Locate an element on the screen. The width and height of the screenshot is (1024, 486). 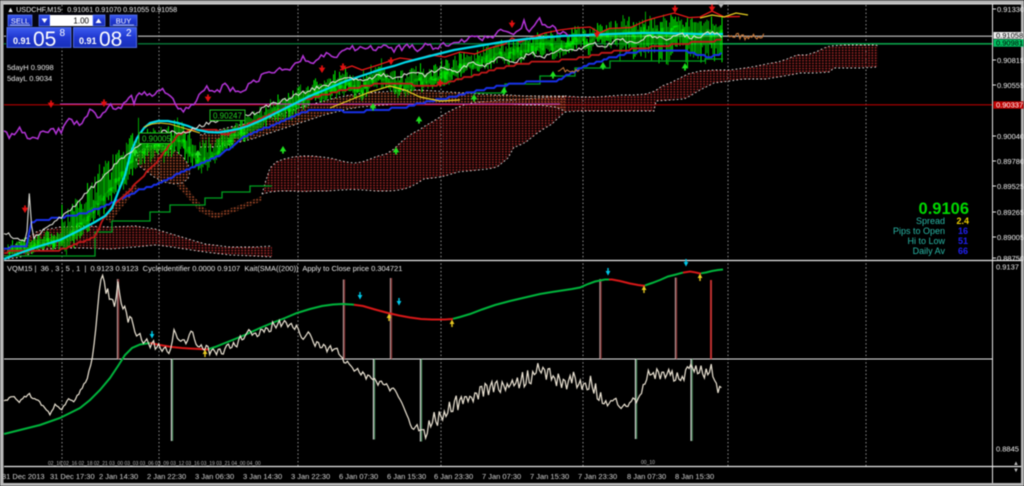
svg-text: 08 is located at coordinates (110, 39).